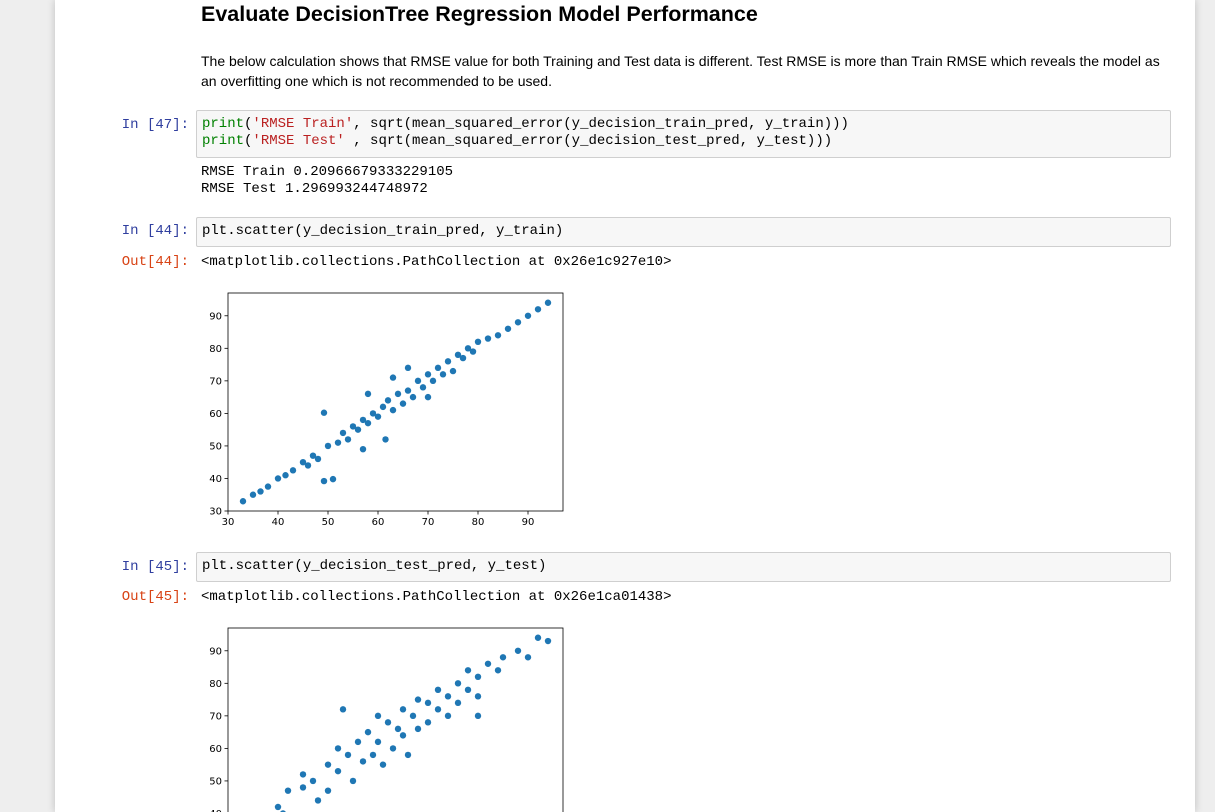 Image resolution: width=1215 pixels, height=812 pixels. What do you see at coordinates (395, 719) in the screenshot?
I see `plot-frame` at bounding box center [395, 719].